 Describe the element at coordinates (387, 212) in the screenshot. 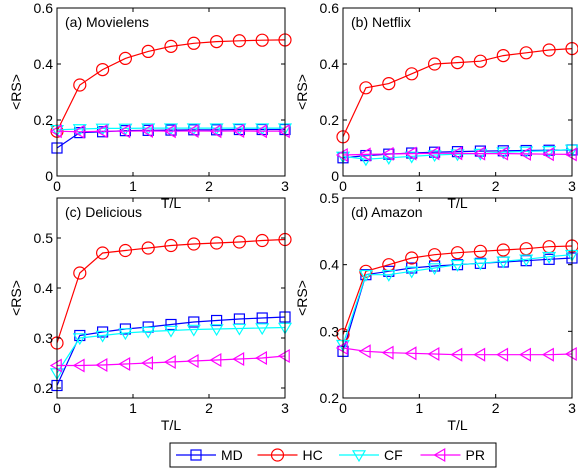

I see `panel-label: (d) Amazon` at that location.